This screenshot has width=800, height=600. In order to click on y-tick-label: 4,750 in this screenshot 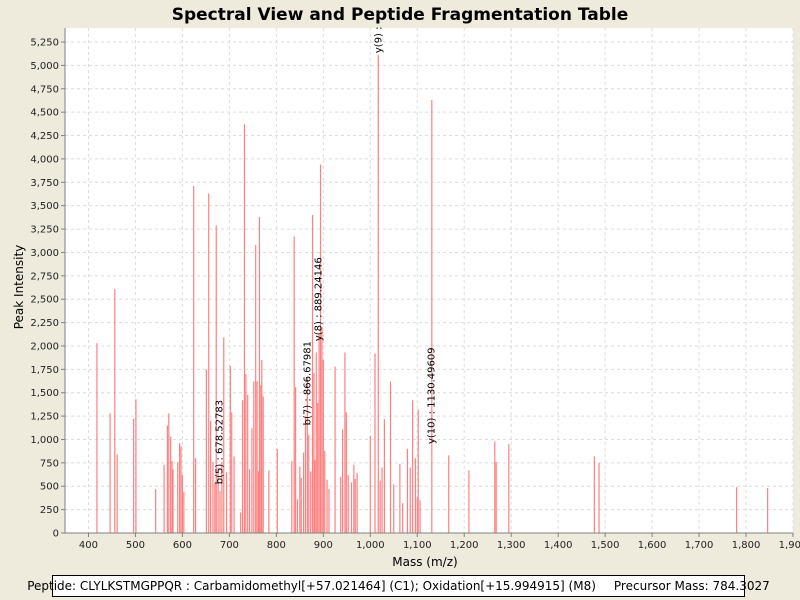, I will do `click(44, 89)`.